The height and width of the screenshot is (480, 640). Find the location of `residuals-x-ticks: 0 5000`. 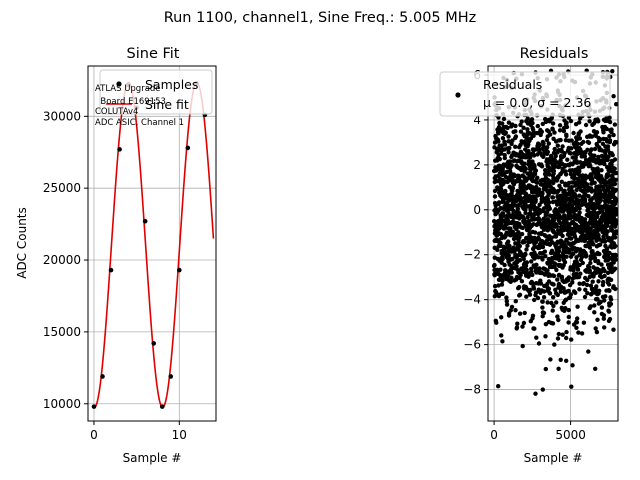

residuals-x-ticks: 0 5000 is located at coordinates (538, 431).